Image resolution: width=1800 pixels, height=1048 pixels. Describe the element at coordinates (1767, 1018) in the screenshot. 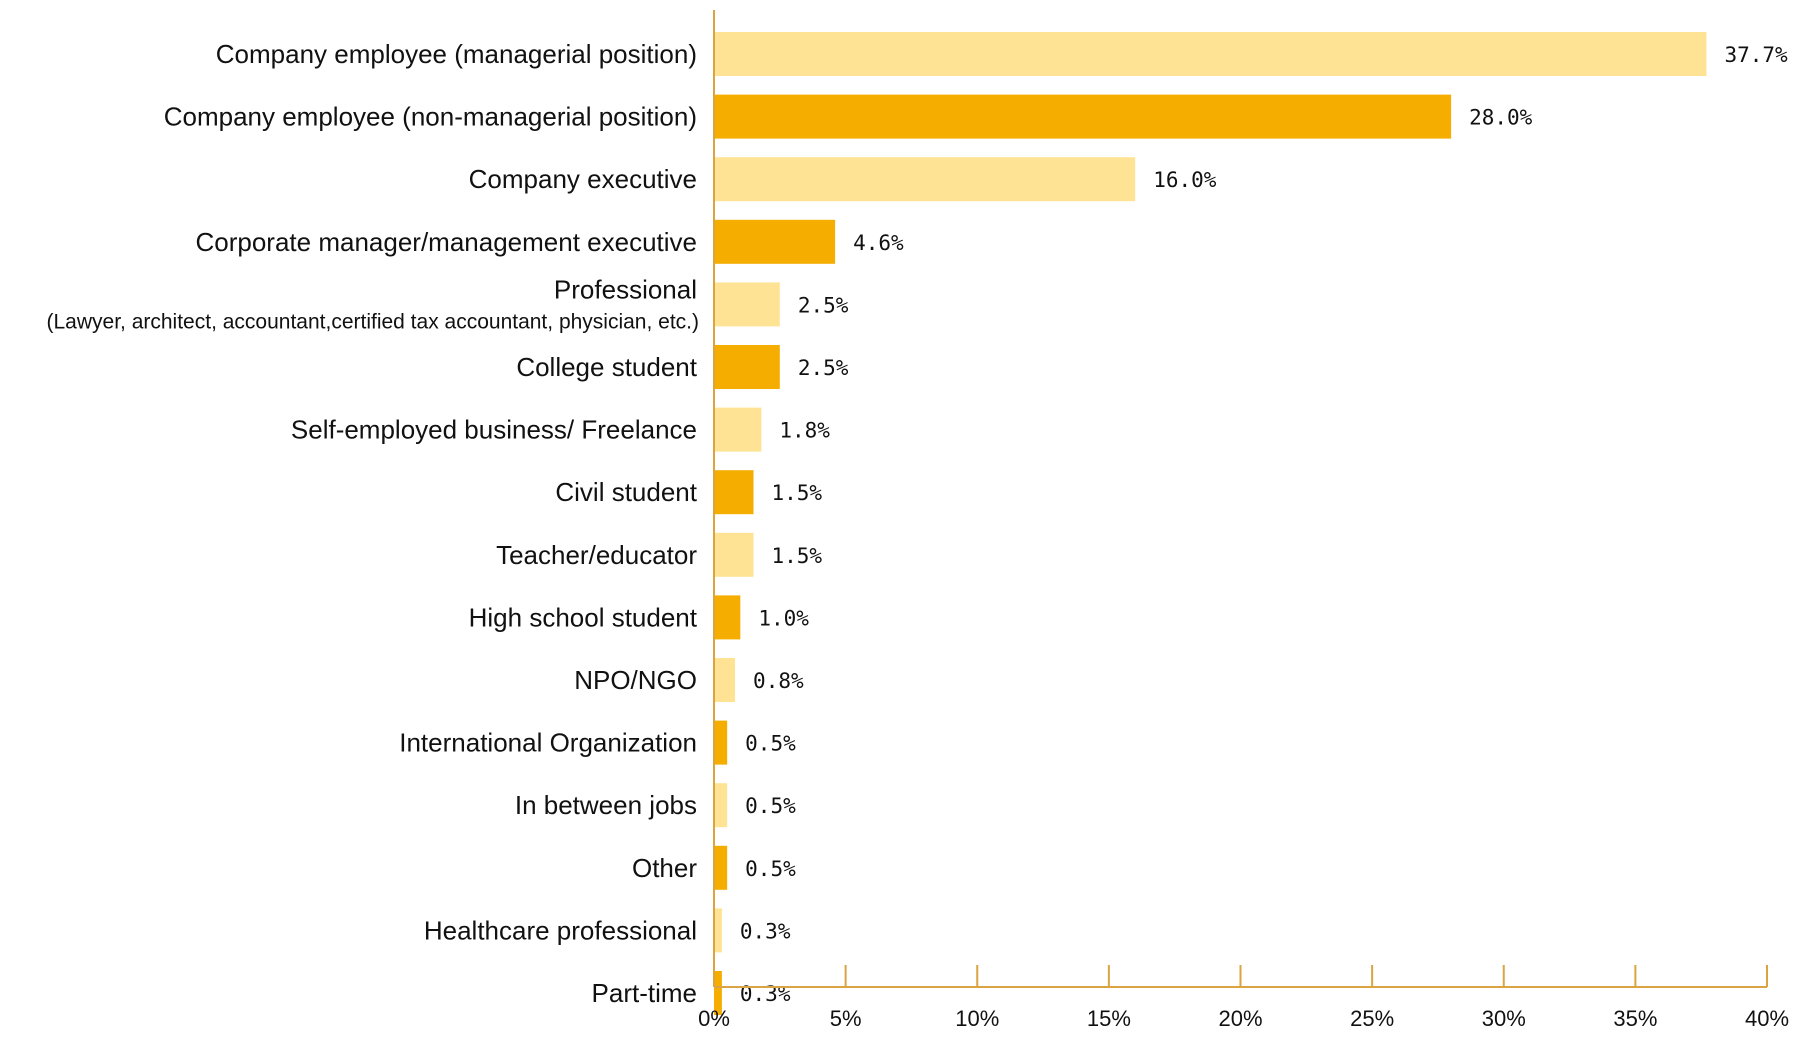

I see `x-tick-label: 40%` at that location.